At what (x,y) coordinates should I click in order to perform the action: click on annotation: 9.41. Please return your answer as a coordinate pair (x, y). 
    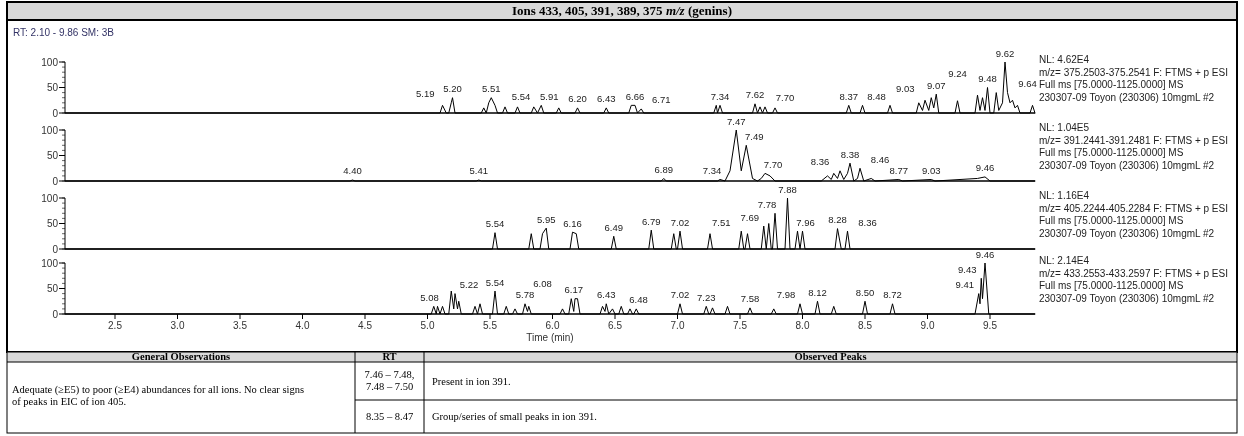
    Looking at the image, I should click on (964, 285).